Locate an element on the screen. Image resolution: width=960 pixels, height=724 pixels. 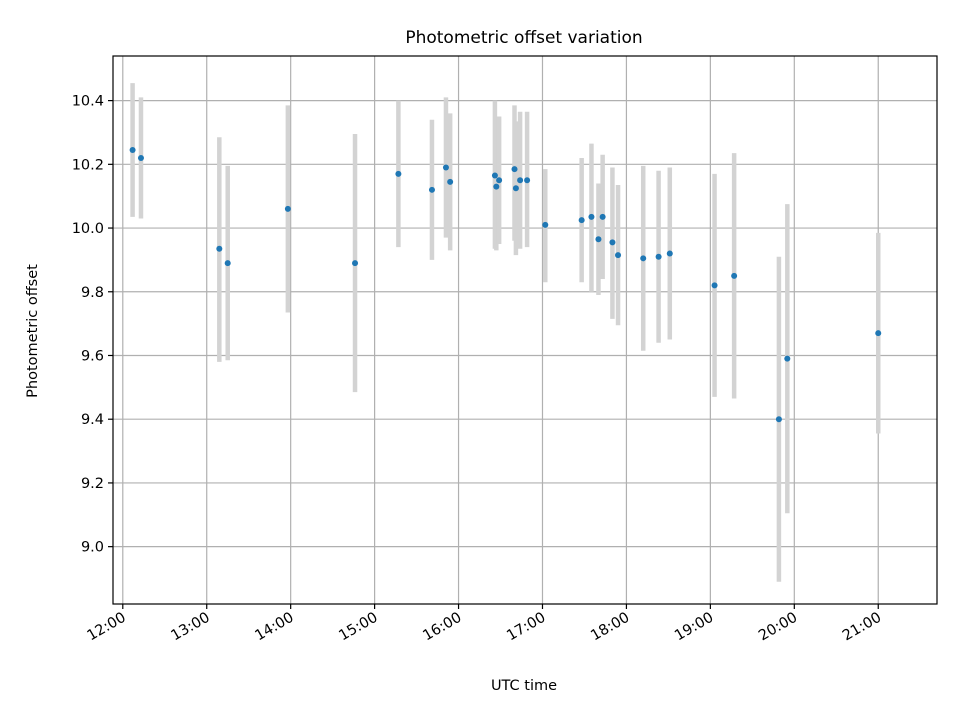
y-tick-label: 9.6 is located at coordinates (92, 356).